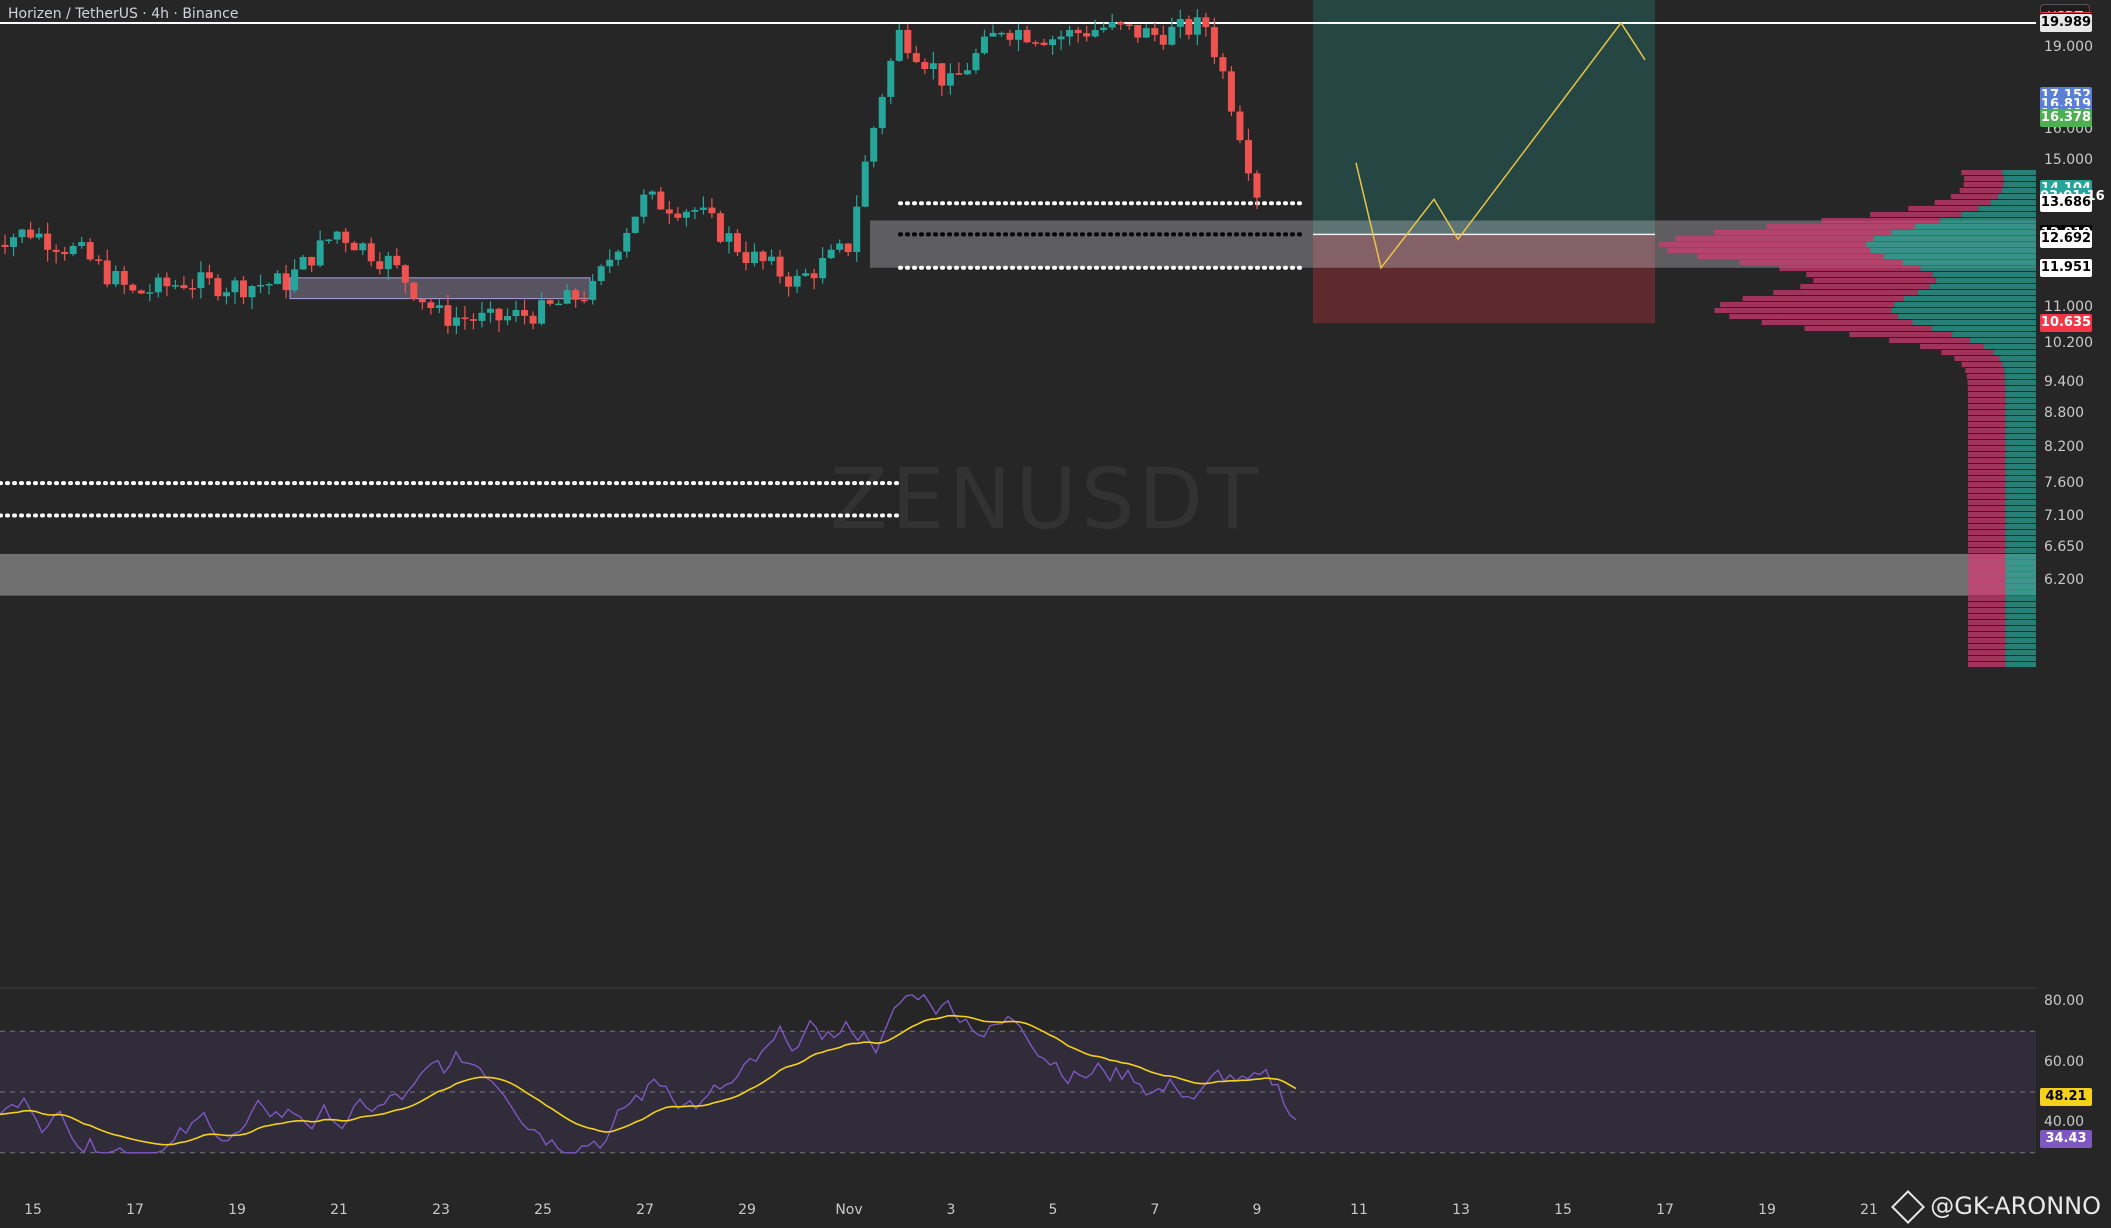  Describe the element at coordinates (1257, 1210) in the screenshot. I see `time-tick-label: 9` at that location.